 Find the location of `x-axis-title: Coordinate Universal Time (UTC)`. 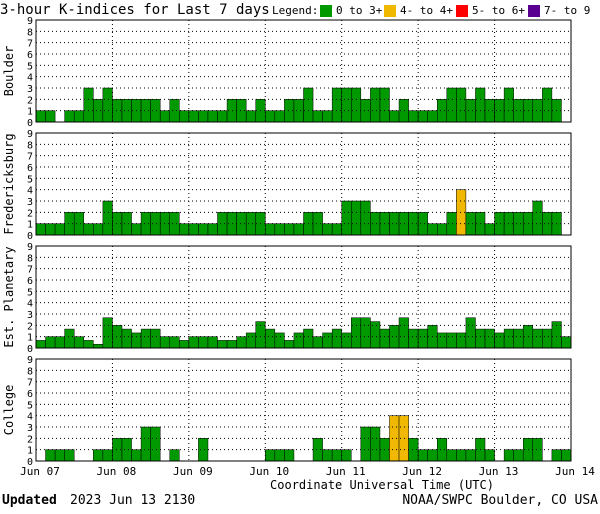

x-axis-title: Coordinate Universal Time (UTC) is located at coordinates (382, 485).